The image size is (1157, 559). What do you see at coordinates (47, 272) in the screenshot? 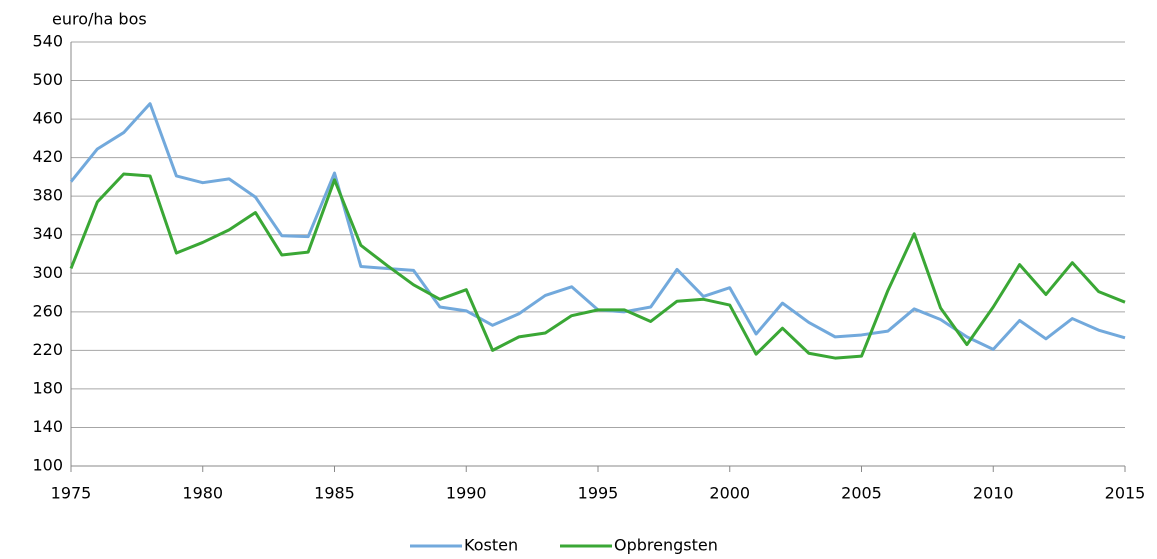
I see `y-tick-label: 300` at bounding box center [47, 272].